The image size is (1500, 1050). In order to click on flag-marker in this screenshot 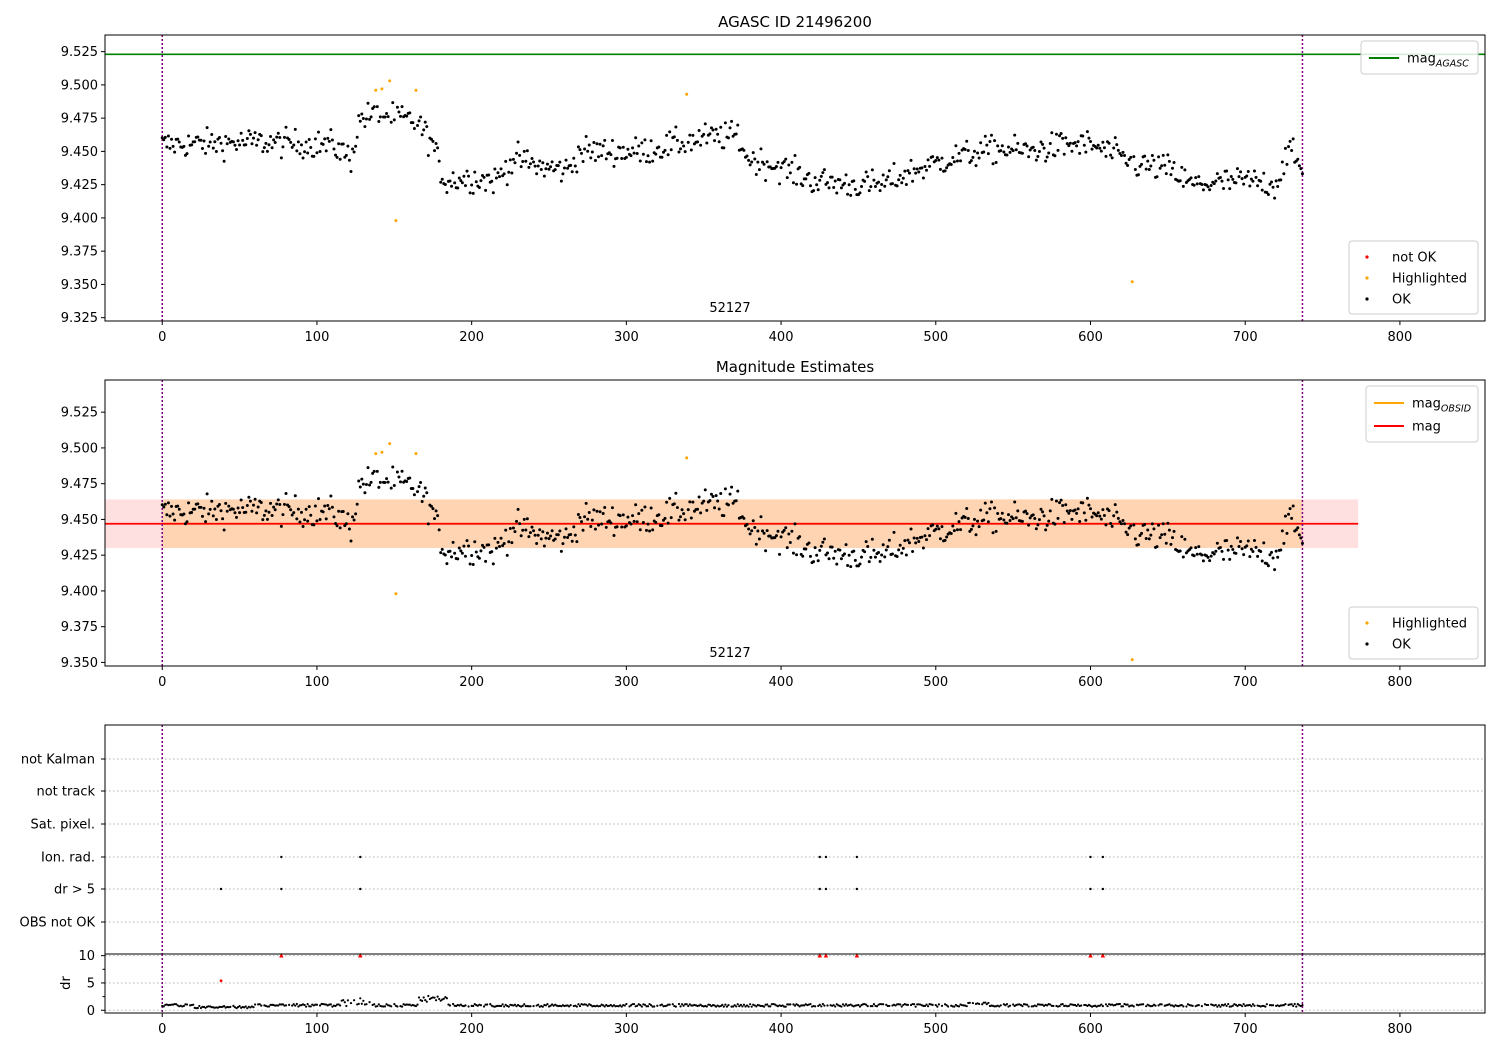, I will do `click(857, 889)`.